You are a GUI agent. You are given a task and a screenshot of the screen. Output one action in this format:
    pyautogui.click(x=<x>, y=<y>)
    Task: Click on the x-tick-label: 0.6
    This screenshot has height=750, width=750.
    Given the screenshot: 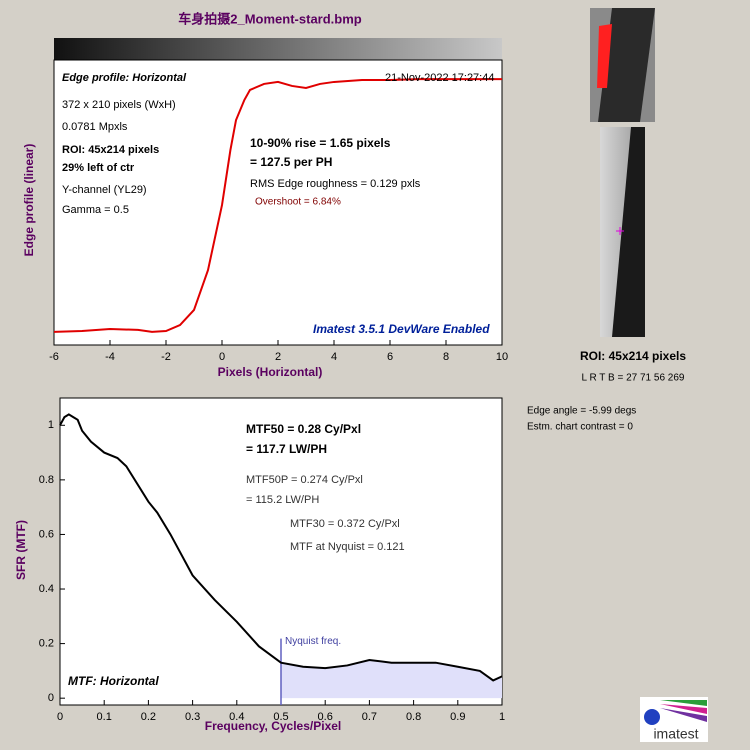 What is the action you would take?
    pyautogui.click(x=325, y=717)
    